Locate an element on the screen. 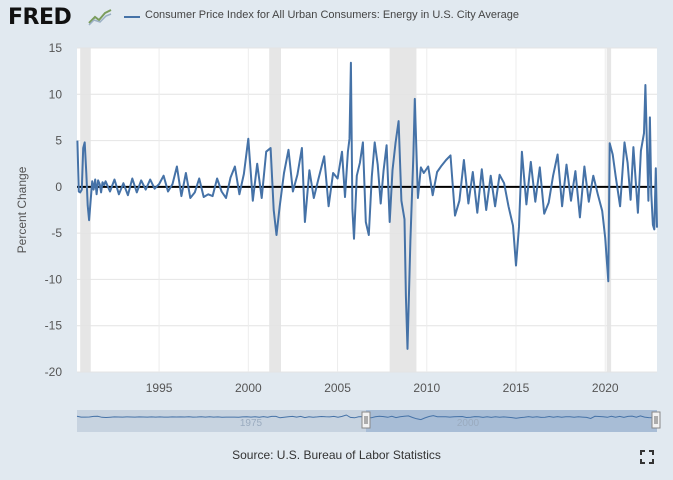 This screenshot has width=673, height=480. navigator-label-1975: 1975 is located at coordinates (251, 423).